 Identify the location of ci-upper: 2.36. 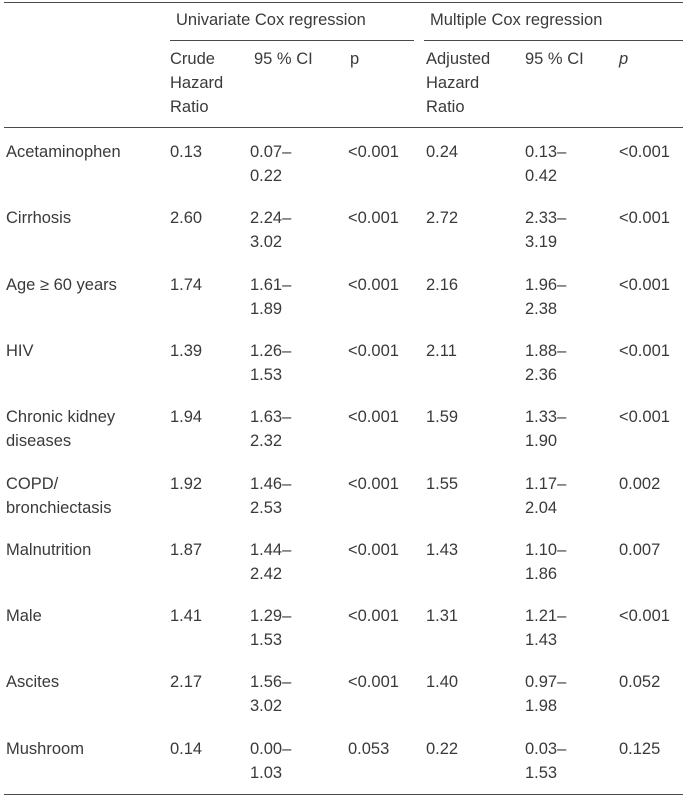
(541, 374).